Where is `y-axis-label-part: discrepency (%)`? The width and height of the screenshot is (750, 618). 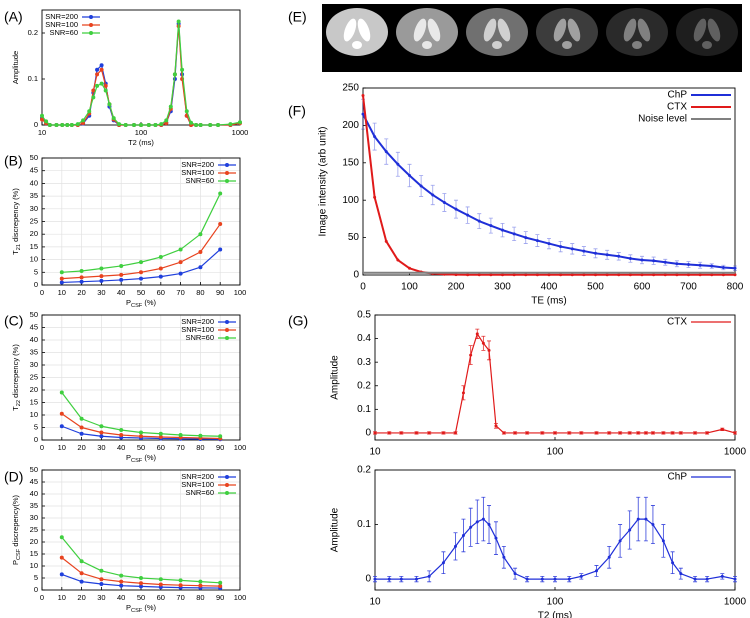 y-axis-label-part: discrepency (%) is located at coordinates (15, 216).